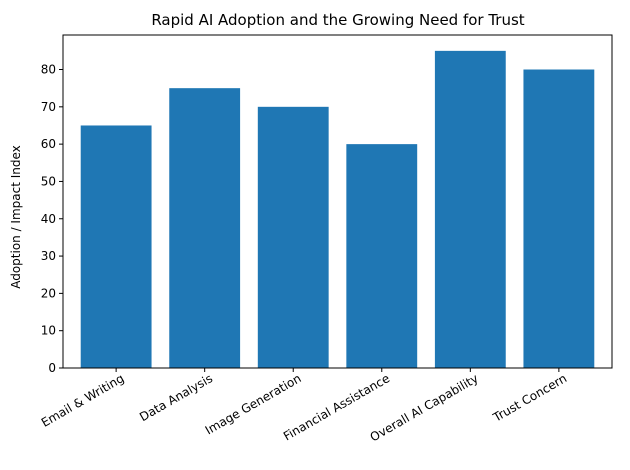 This screenshot has height=470, width=630. I want to click on y-tick-label: 0, so click(52, 368).